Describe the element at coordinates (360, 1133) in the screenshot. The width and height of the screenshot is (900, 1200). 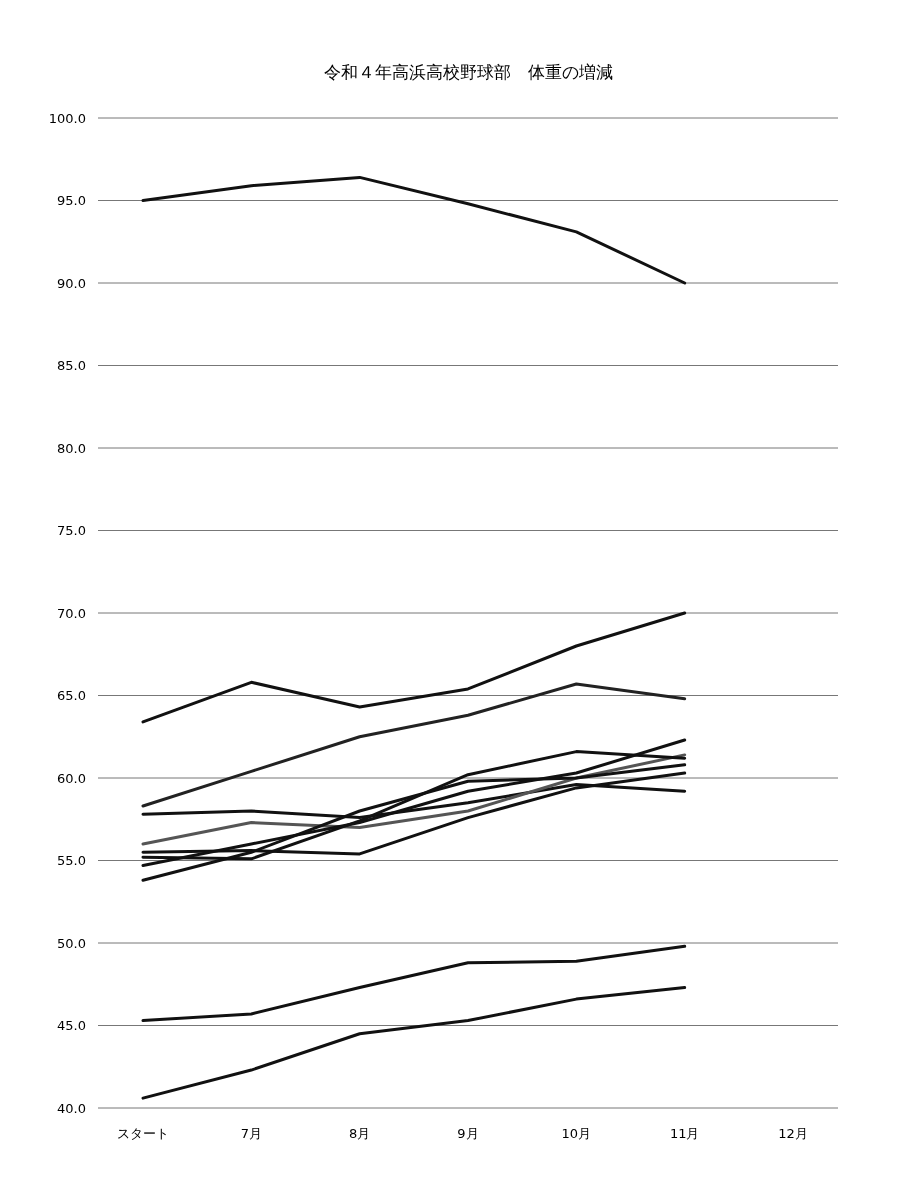
I see `x-tick-label: 8月` at that location.